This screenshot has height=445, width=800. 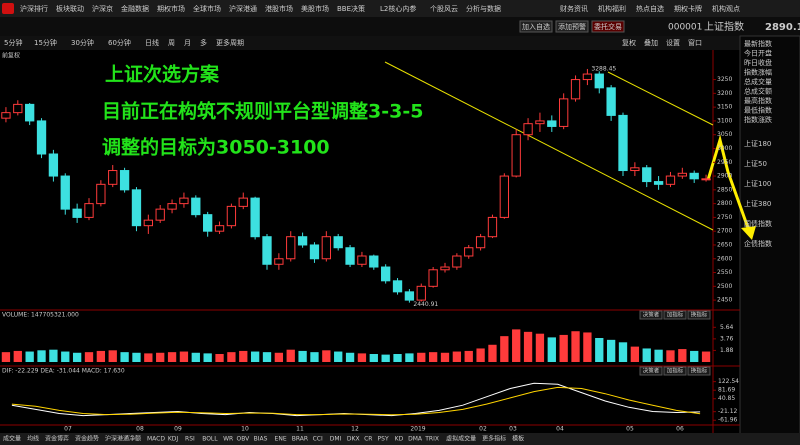 I want to click on menu-bar, so click(x=400, y=8).